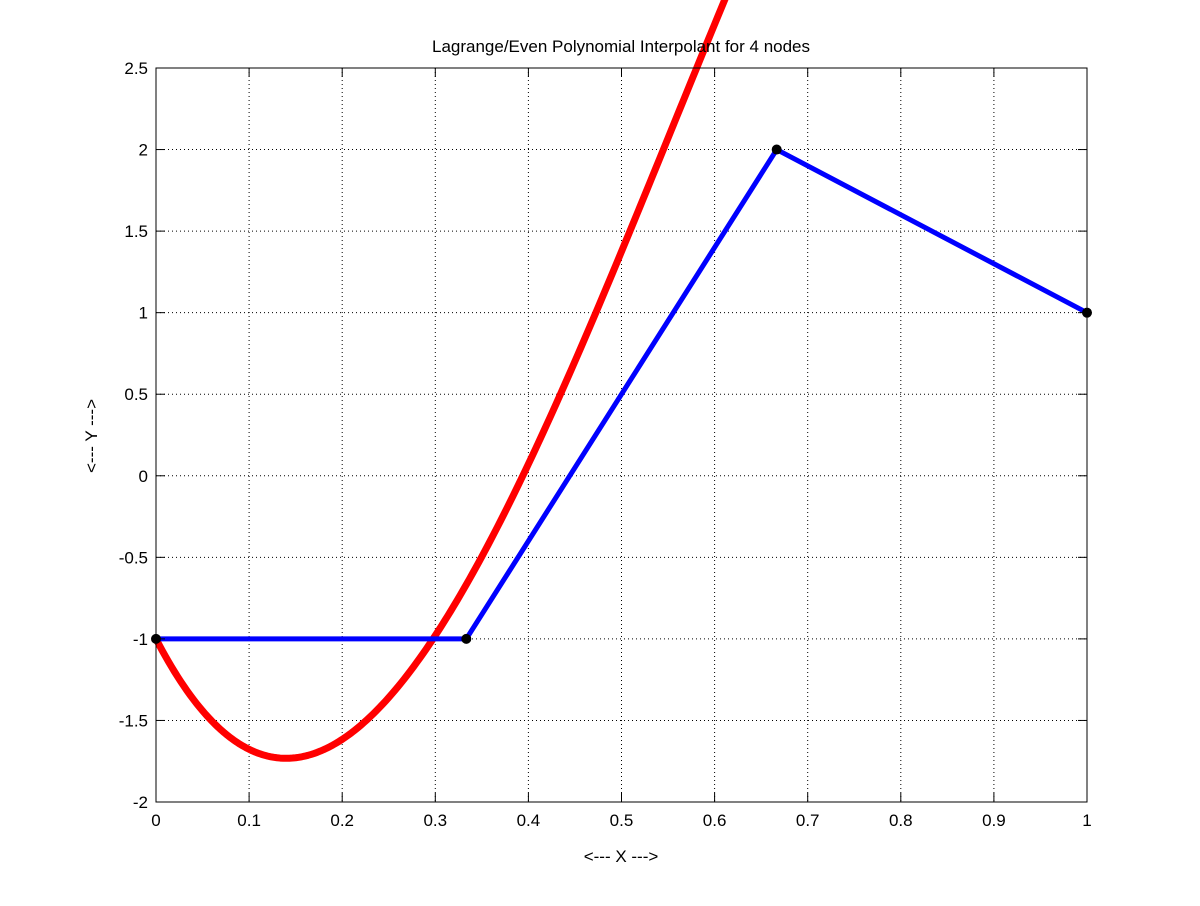 The height and width of the screenshot is (906, 1200). I want to click on y-tick-label: -2, so click(140, 802).